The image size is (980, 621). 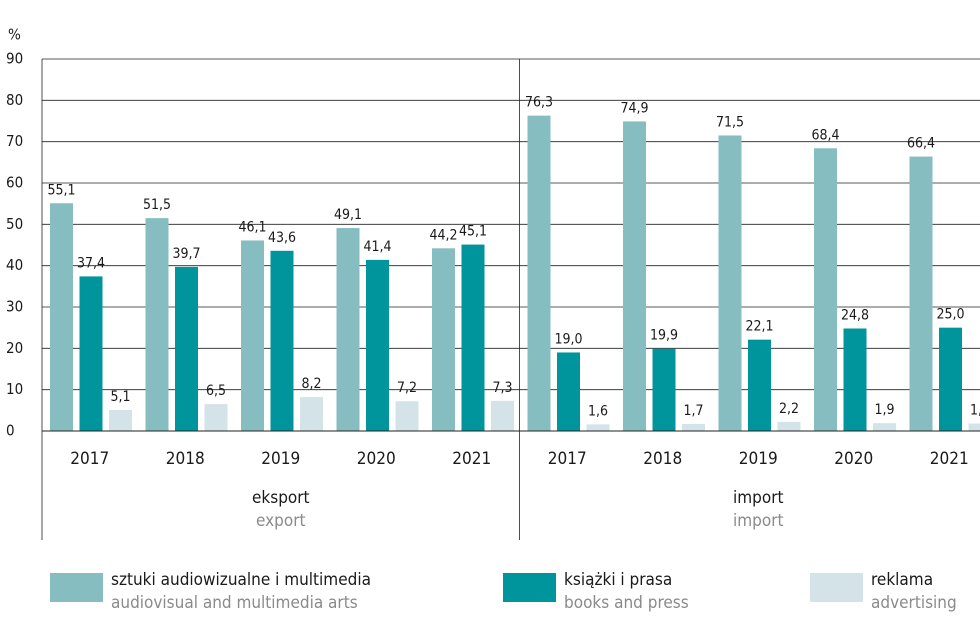 I want to click on group-sublabel: import, so click(x=758, y=521).